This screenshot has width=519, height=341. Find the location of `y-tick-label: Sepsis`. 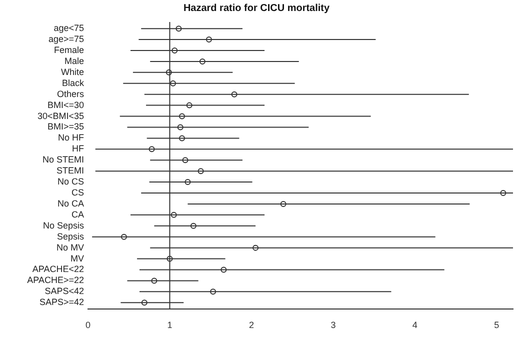

y-tick-label: Sepsis is located at coordinates (70, 236).